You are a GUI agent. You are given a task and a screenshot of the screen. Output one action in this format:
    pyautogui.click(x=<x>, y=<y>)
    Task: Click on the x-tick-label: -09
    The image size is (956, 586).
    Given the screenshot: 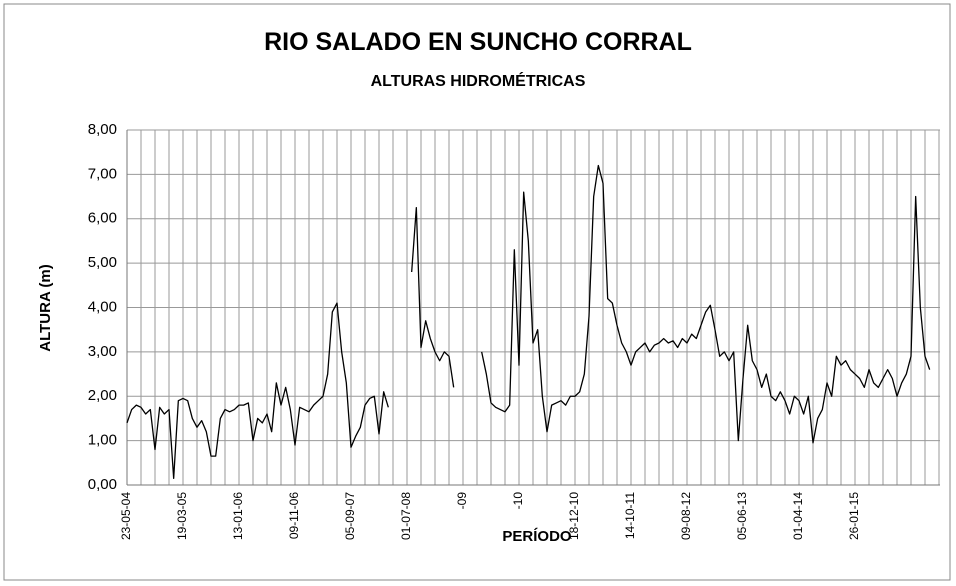 What is the action you would take?
    pyautogui.click(x=462, y=501)
    